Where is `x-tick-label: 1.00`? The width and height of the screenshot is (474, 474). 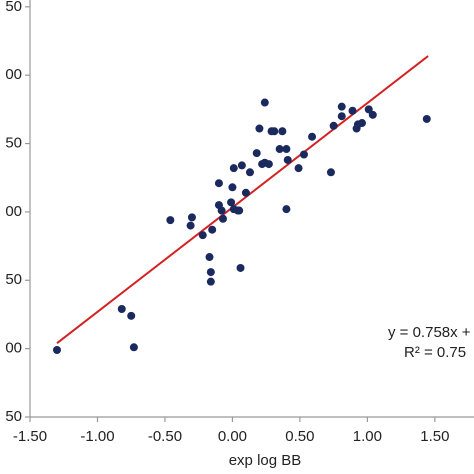 x-tick-label: 1.00 is located at coordinates (367, 436).